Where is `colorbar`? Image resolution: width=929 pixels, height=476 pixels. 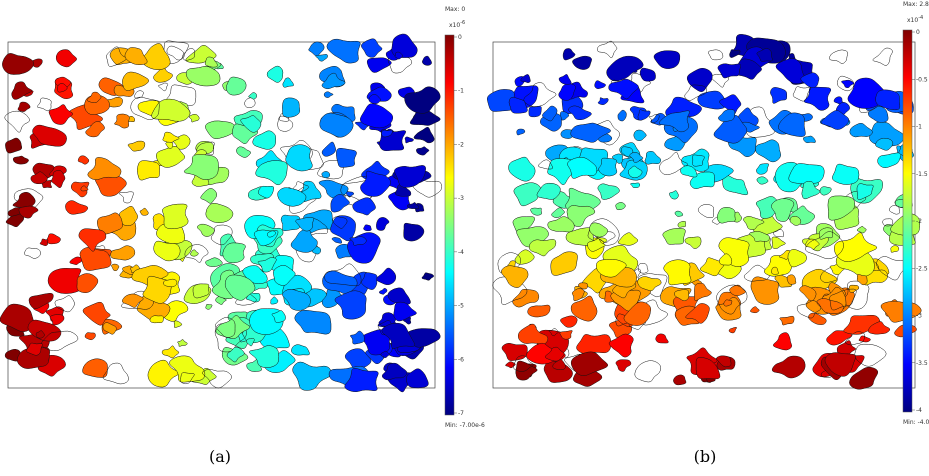
colorbar is located at coordinates (907, 221).